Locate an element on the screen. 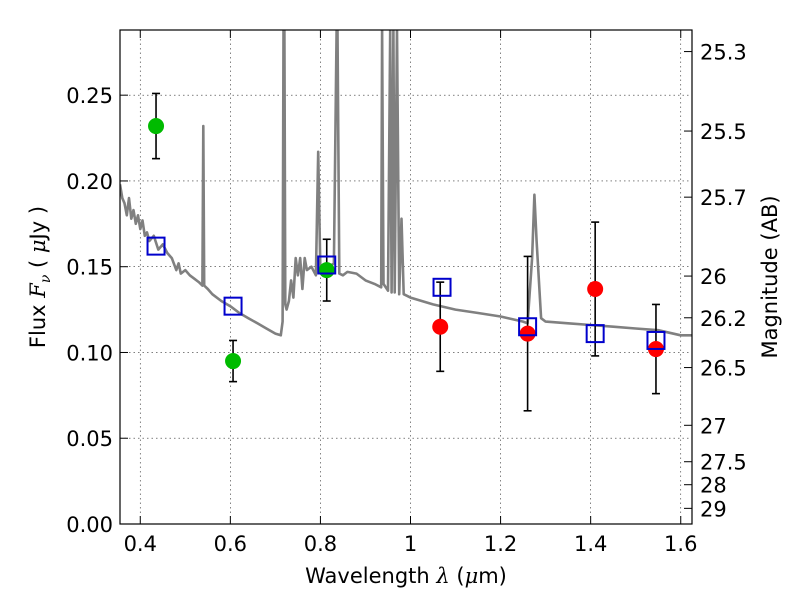 The width and height of the screenshot is (800, 600). y2-tick-label: 25.7 is located at coordinates (723, 198).